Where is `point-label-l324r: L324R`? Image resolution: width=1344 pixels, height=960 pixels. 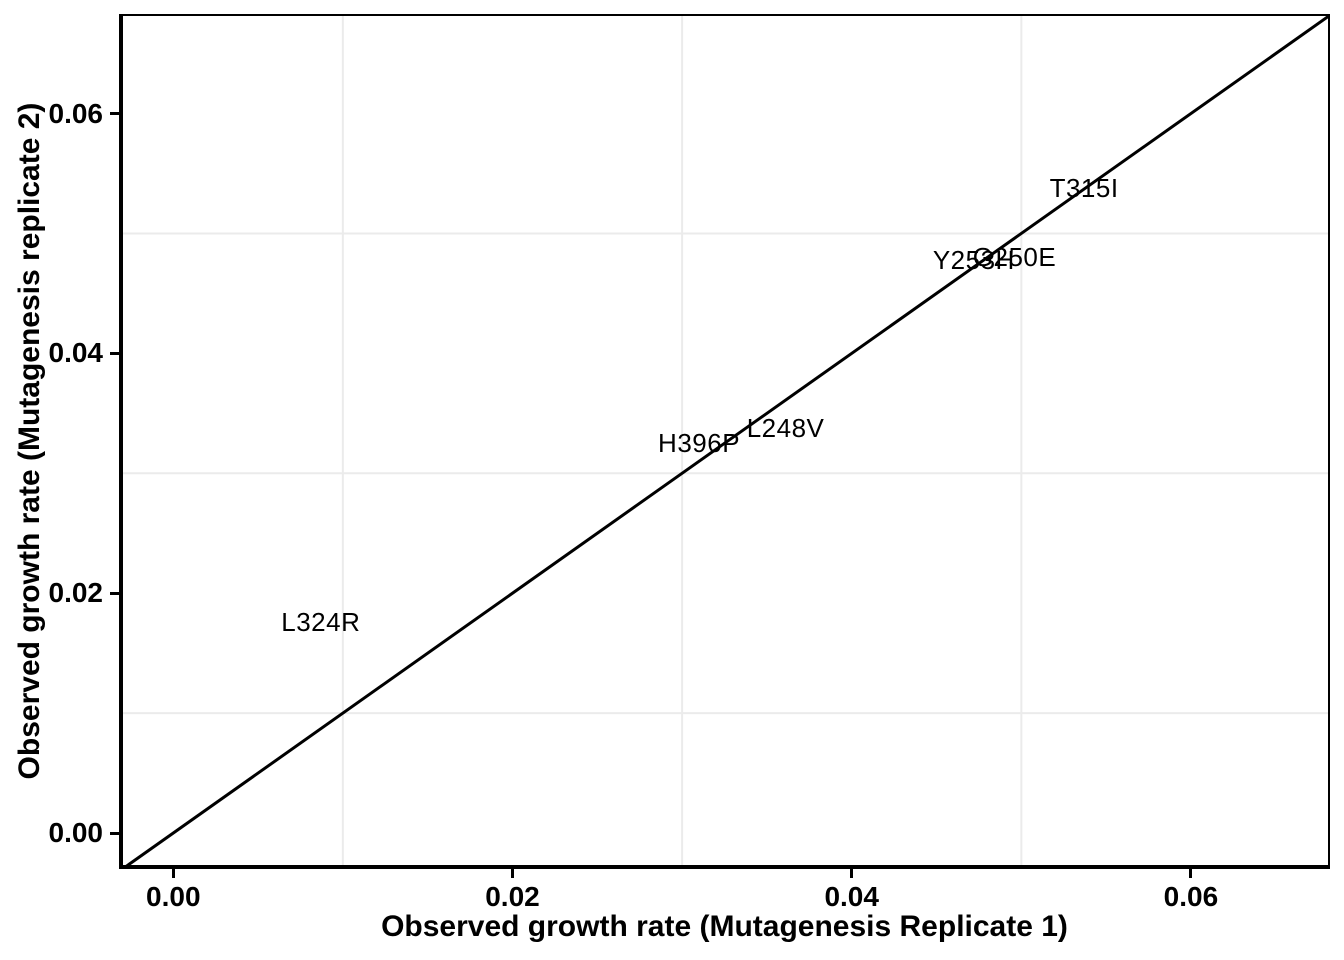 point-label-l324r: L324R is located at coordinates (321, 621).